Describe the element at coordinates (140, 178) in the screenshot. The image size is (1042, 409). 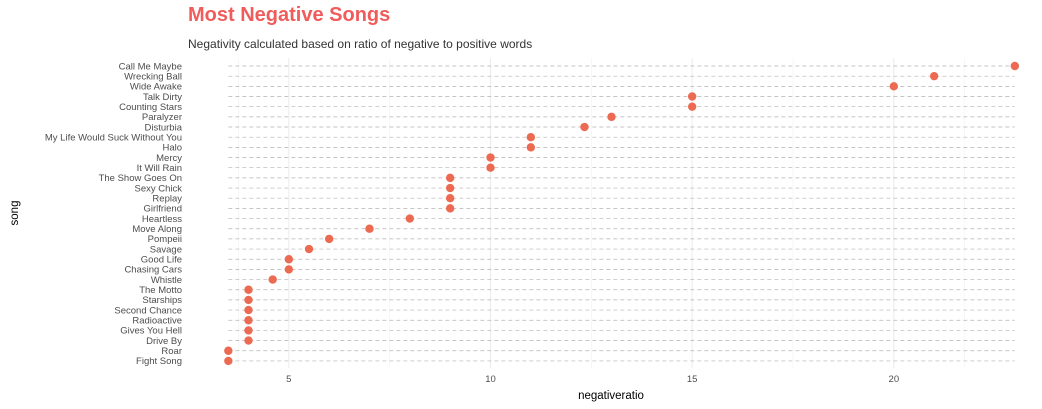
I see `y-tick-label: The Show Goes On` at that location.